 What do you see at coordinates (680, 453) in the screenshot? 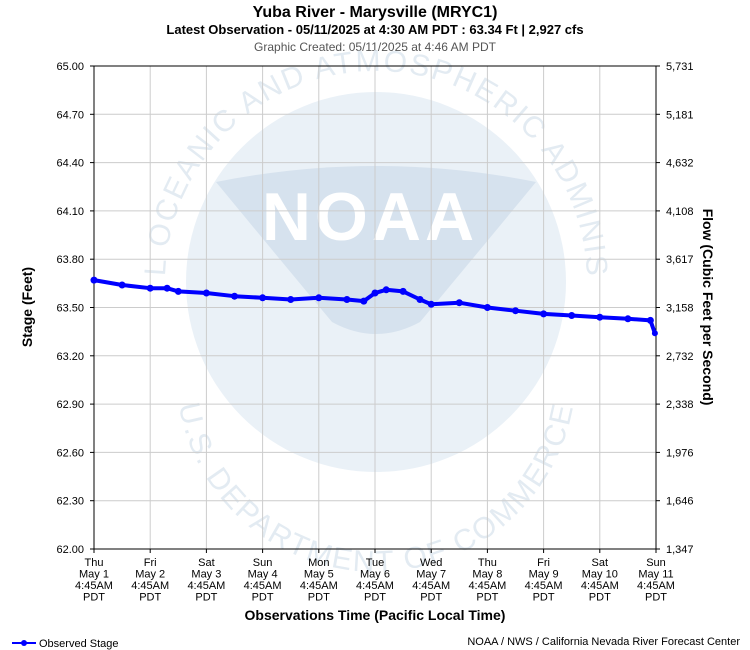
I see `y2-tick-label: 1,976` at bounding box center [680, 453].